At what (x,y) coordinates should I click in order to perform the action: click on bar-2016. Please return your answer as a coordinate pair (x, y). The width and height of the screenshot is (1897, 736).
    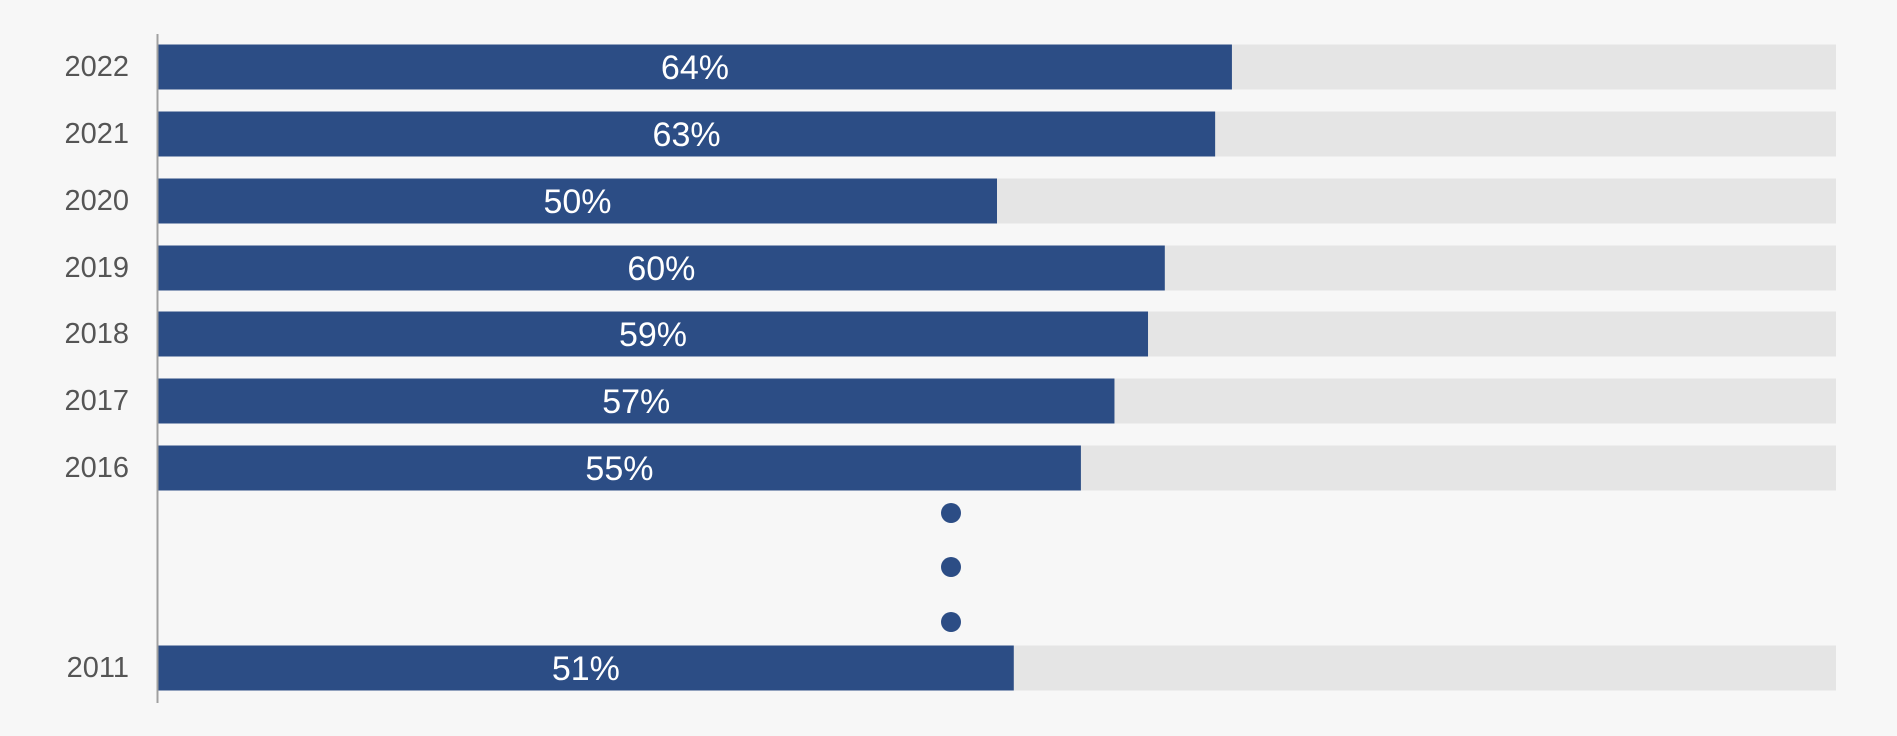
    Looking at the image, I should click on (619, 468).